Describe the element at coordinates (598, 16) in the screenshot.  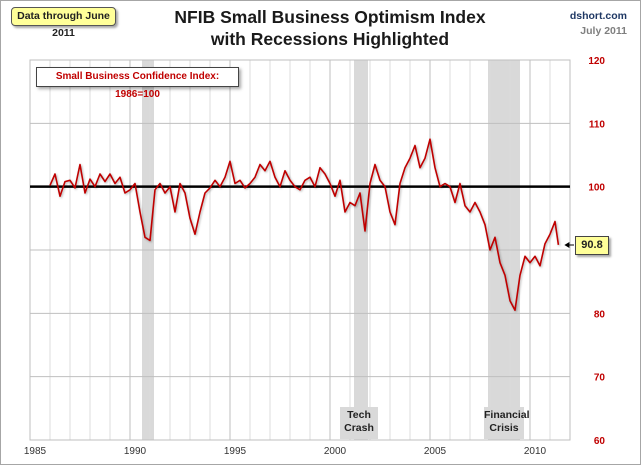
I see `source-site: dshort.com` at that location.